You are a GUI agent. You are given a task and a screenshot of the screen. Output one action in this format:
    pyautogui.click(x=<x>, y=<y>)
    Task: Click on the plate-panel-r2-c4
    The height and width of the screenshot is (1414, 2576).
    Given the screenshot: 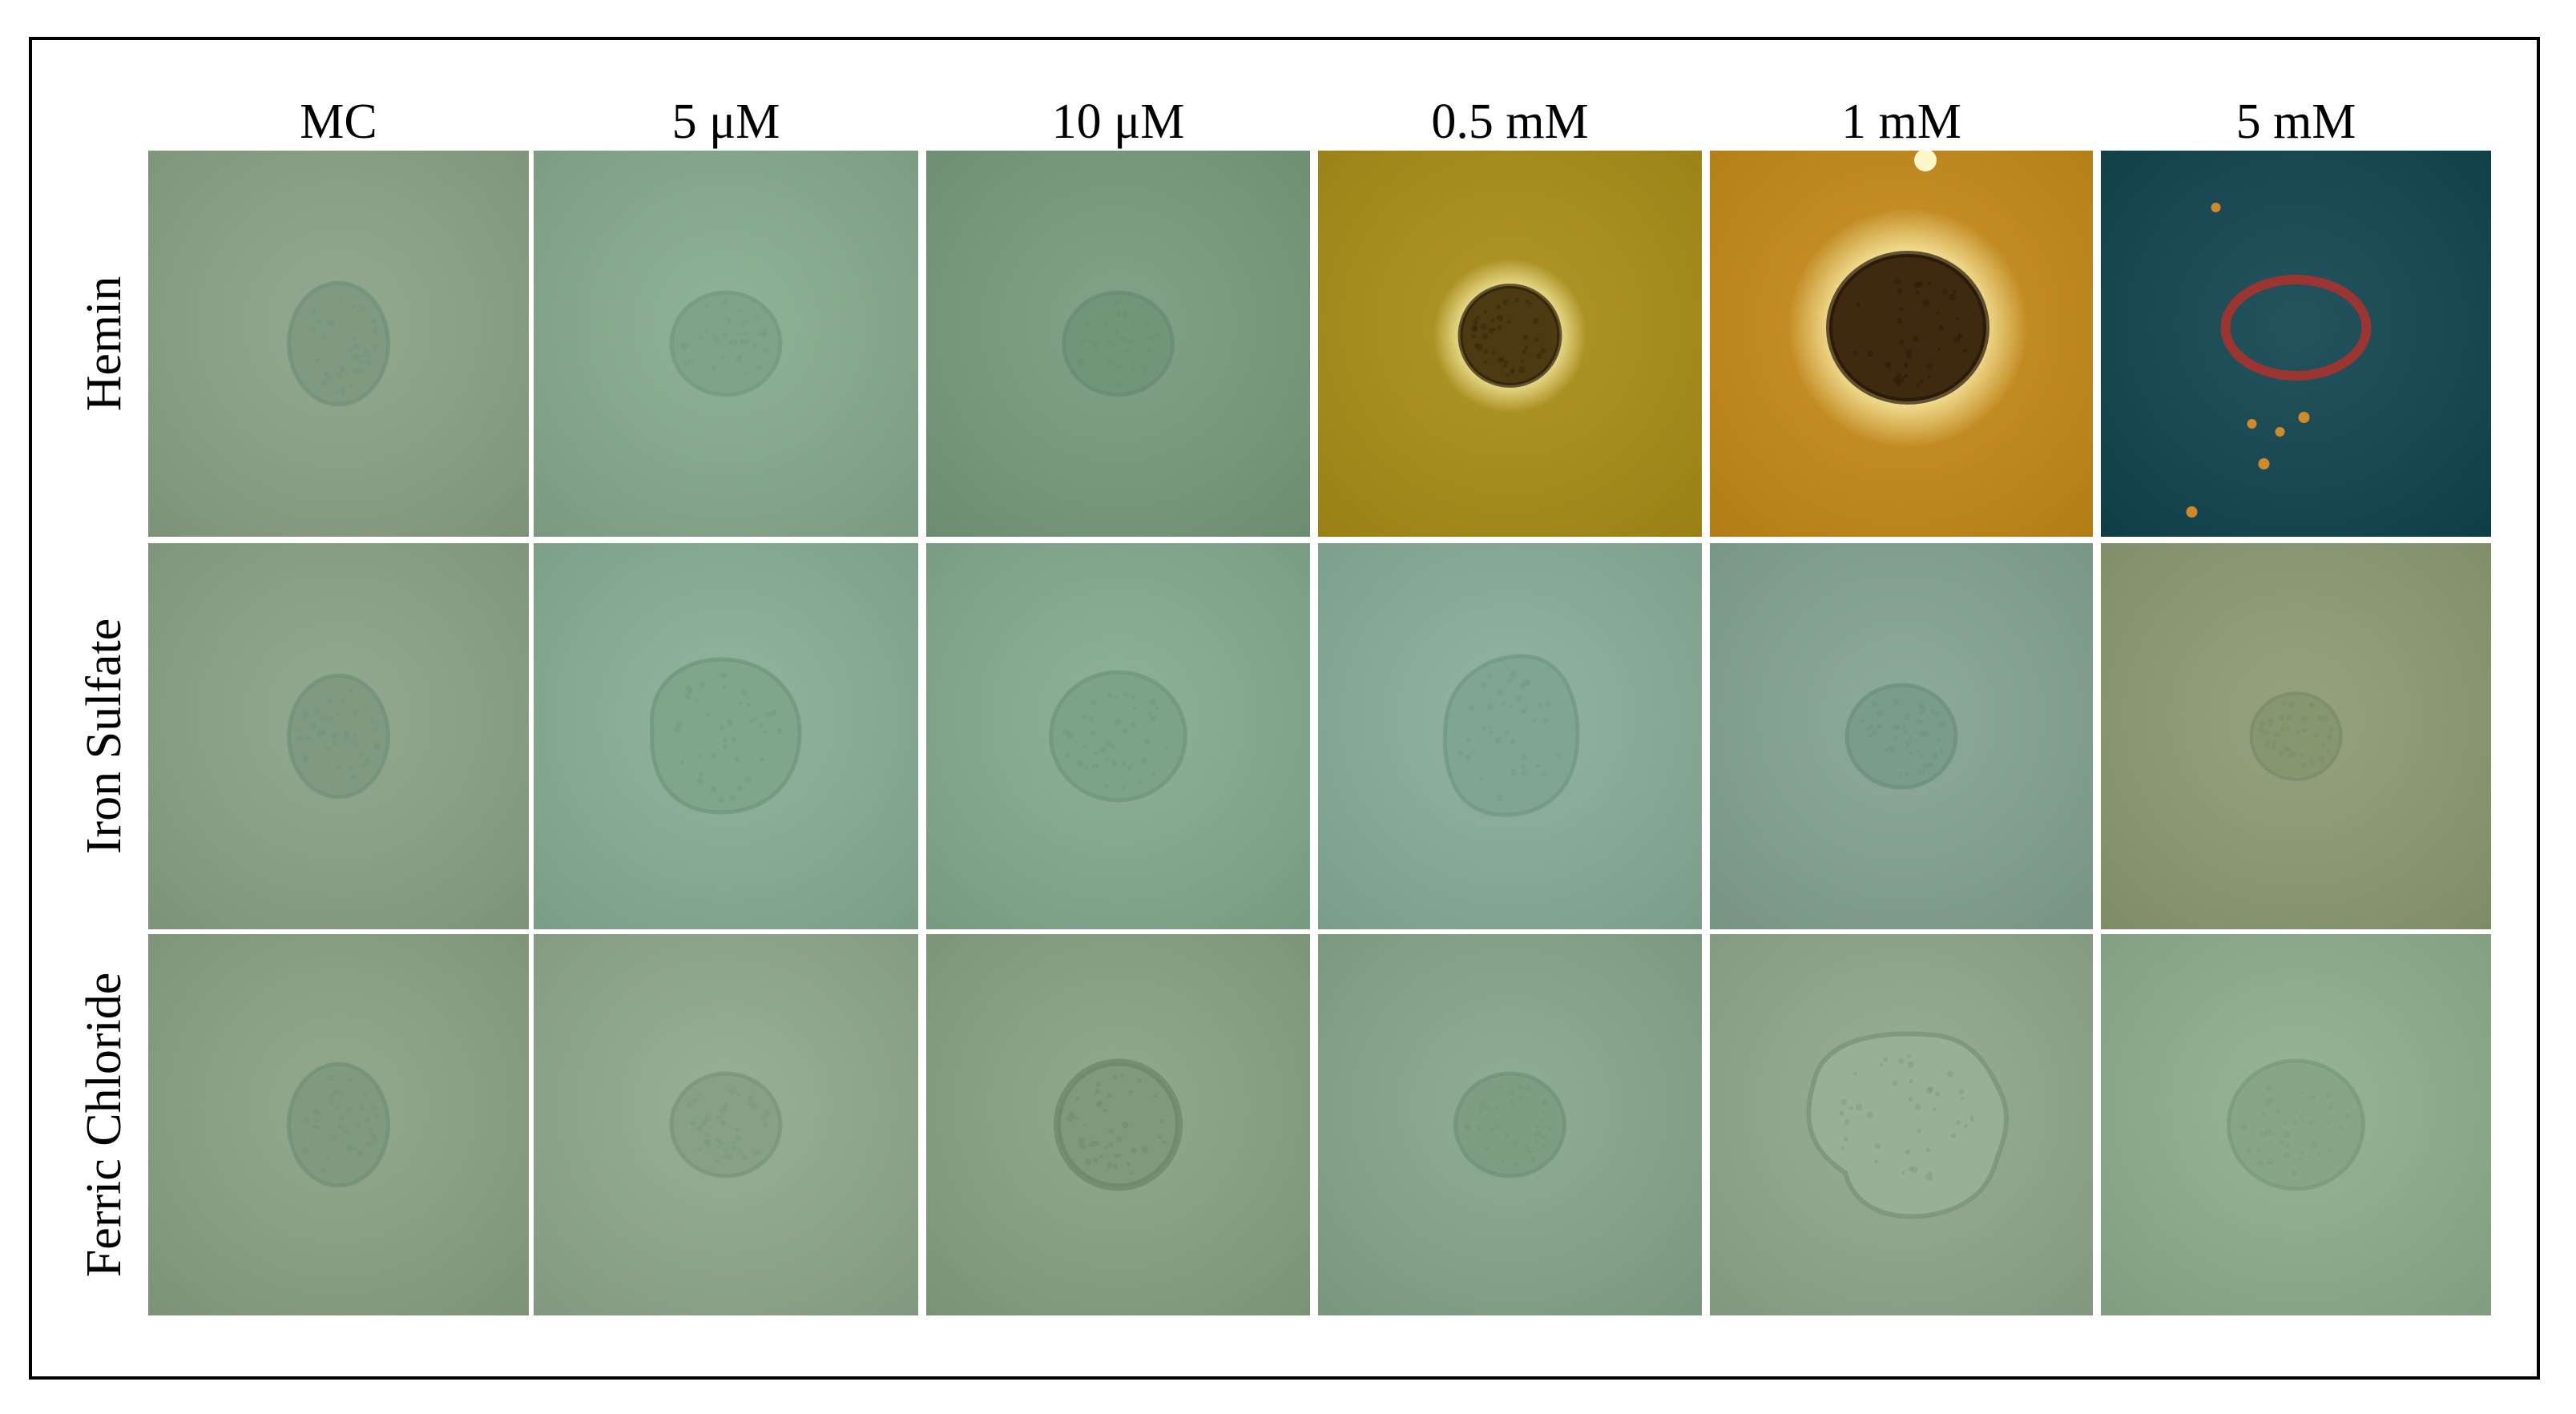 What is the action you would take?
    pyautogui.click(x=1510, y=736)
    